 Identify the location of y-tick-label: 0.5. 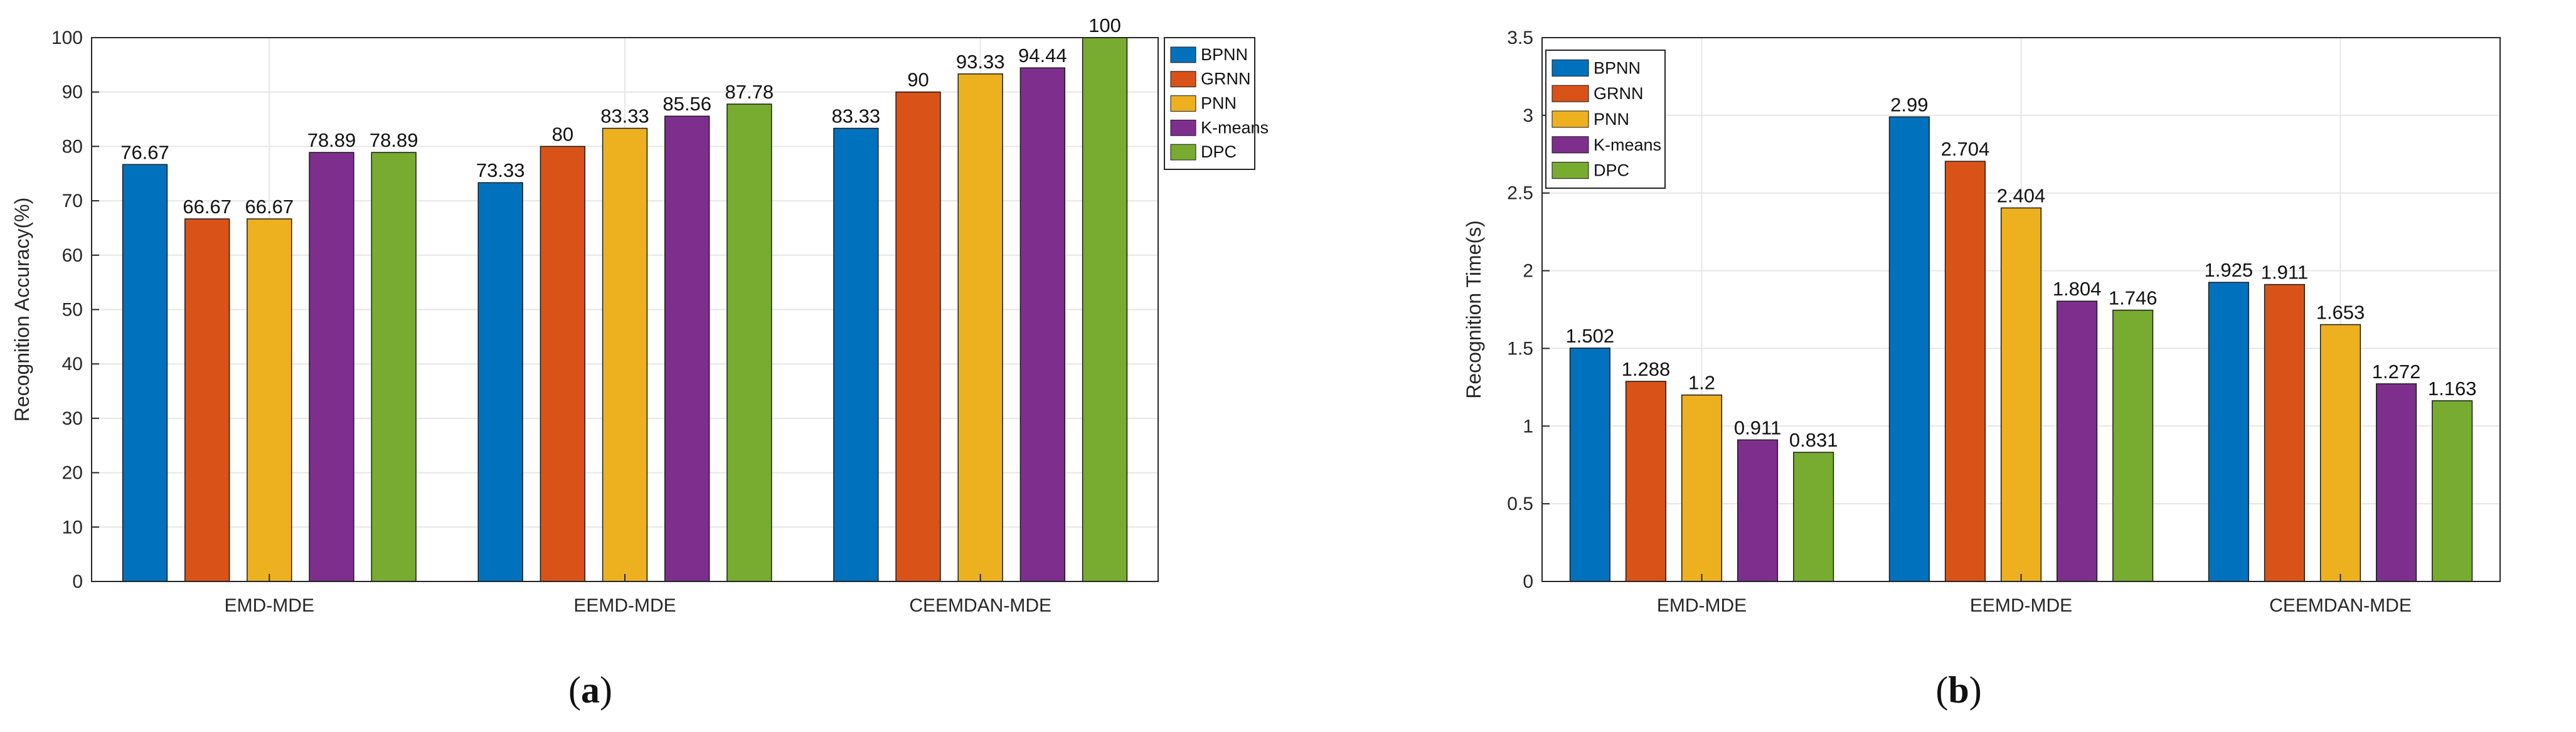
(1520, 504).